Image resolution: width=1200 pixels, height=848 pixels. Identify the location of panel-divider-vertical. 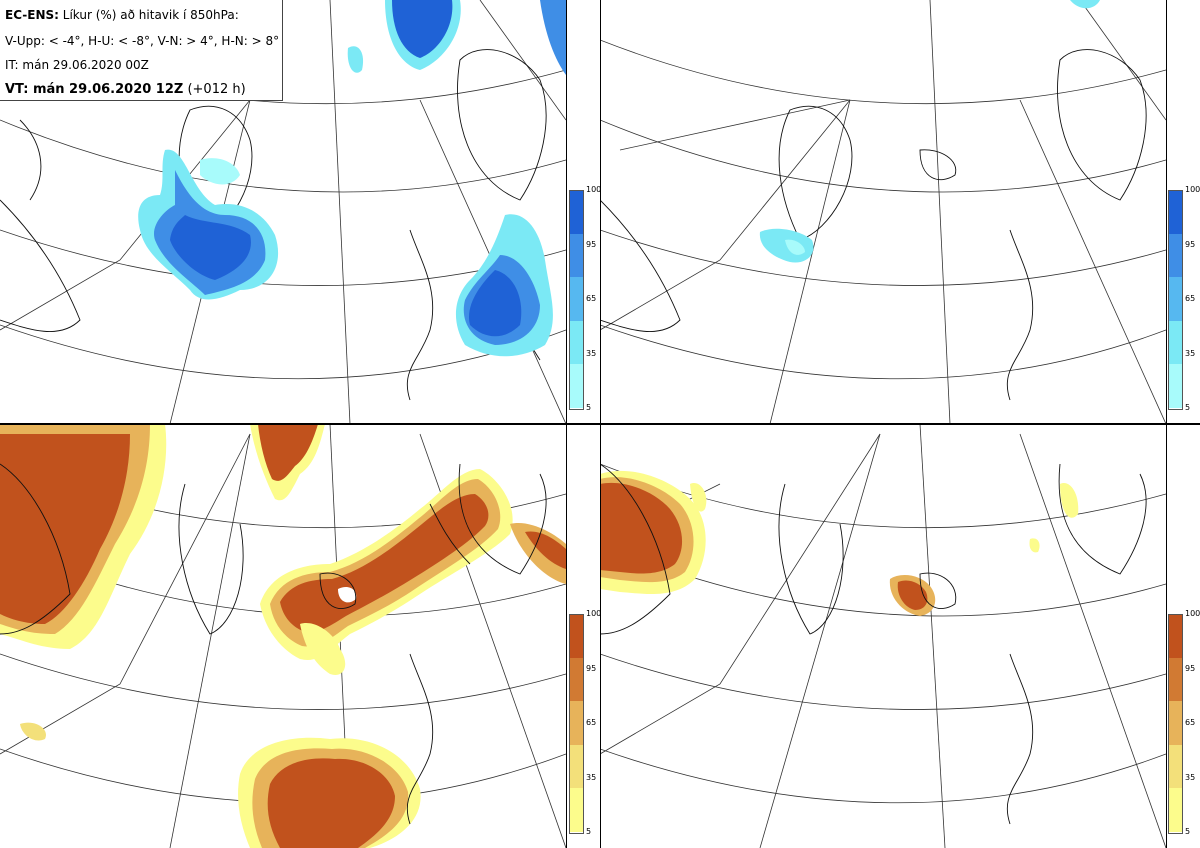
(566, 424).